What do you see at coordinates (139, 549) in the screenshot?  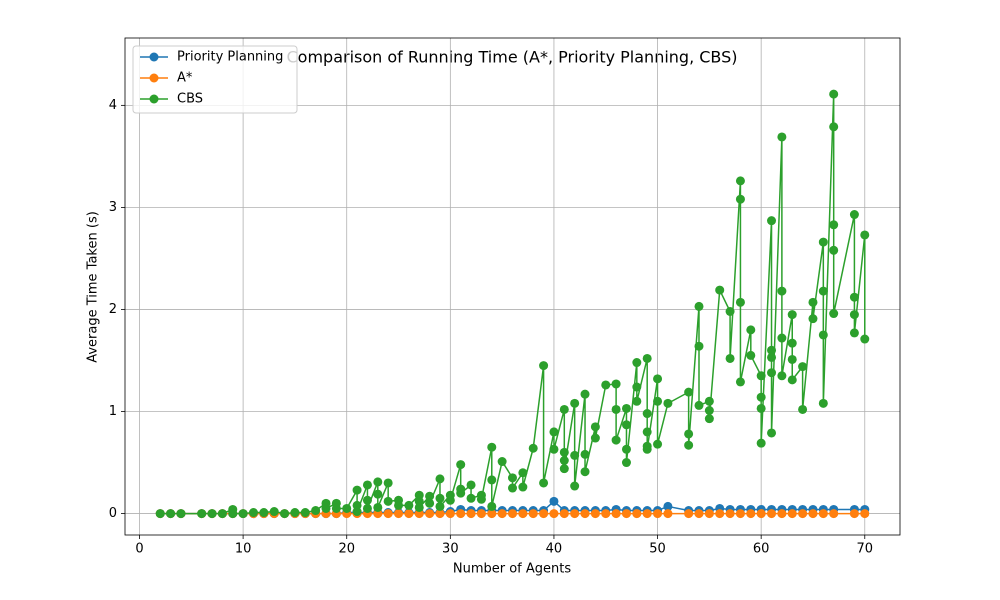 I see `x-tick-label: 0` at bounding box center [139, 549].